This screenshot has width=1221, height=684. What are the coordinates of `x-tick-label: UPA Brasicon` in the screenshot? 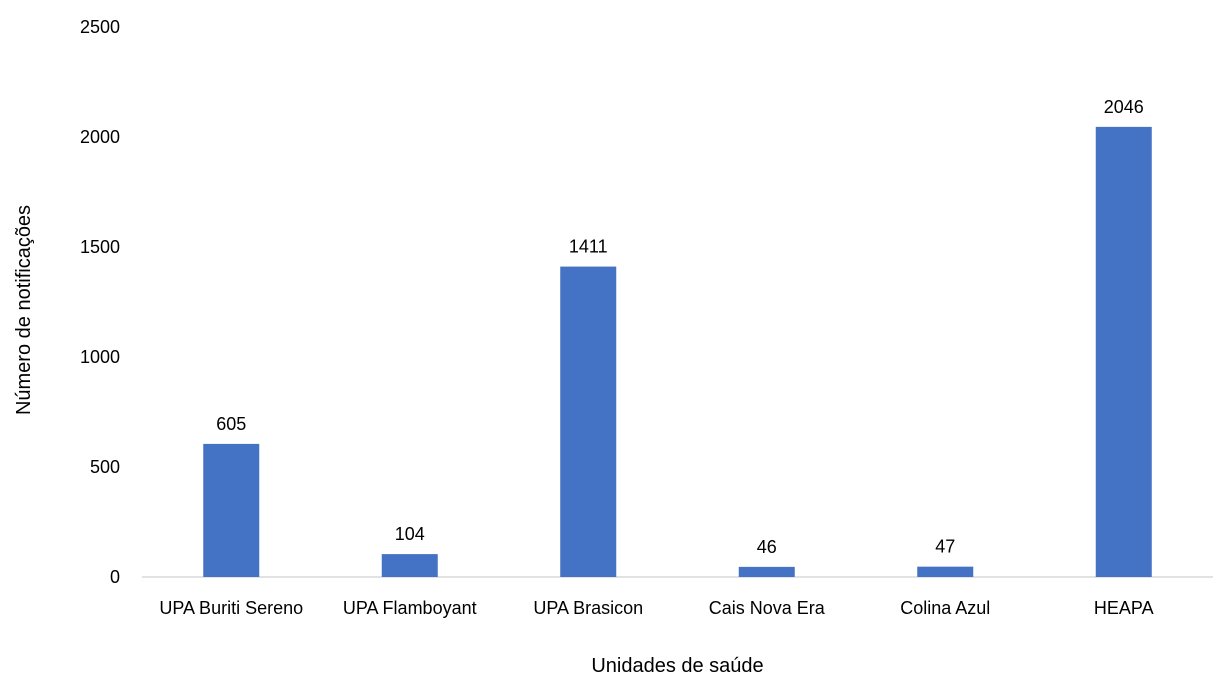 It's located at (588, 608).